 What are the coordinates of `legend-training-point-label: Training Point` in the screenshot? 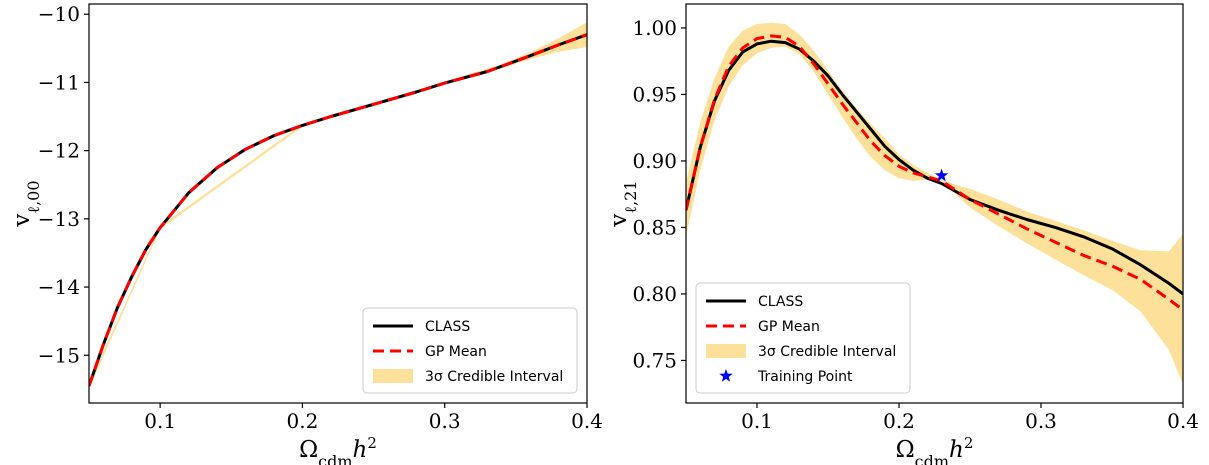 It's located at (805, 377).